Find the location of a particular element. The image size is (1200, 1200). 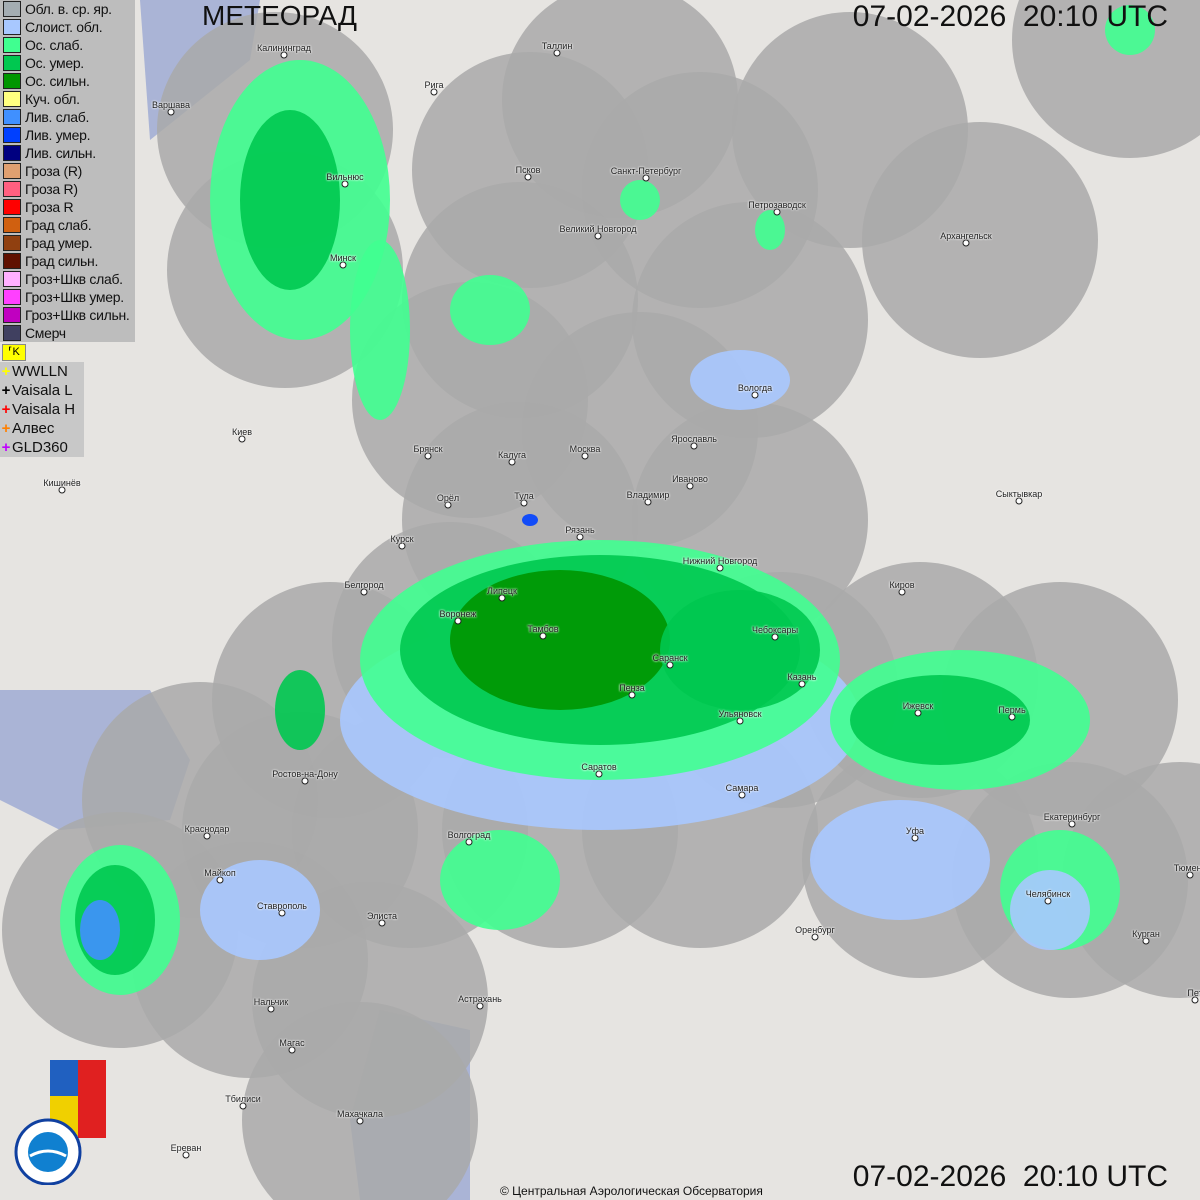

city-label: Ульяновск is located at coordinates (740, 714).